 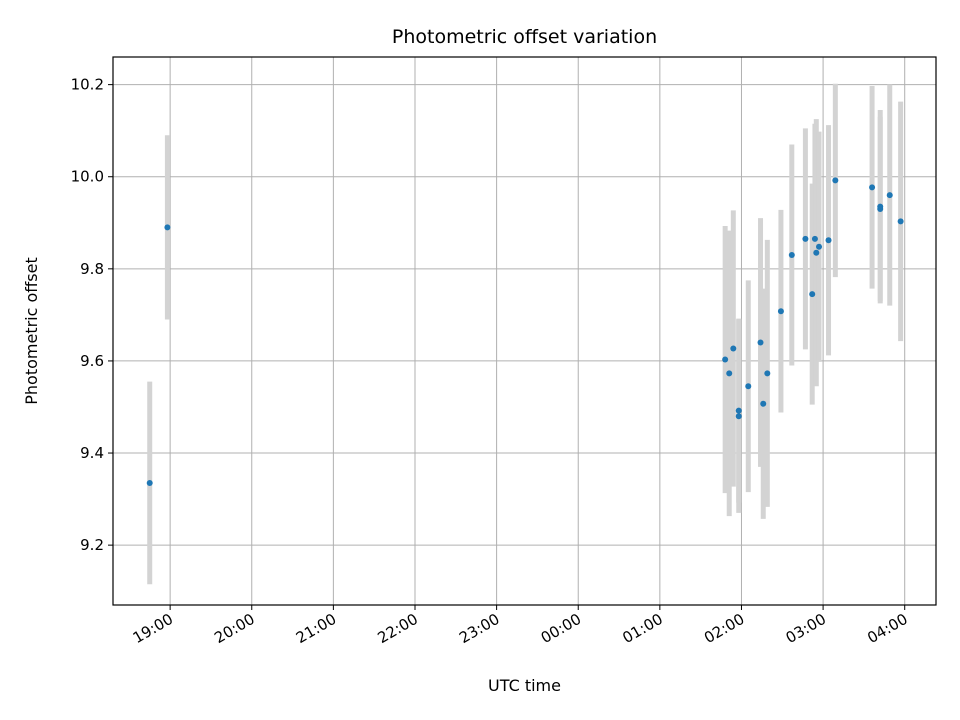 I want to click on y-axis-title: Photometric offset, so click(x=31, y=331).